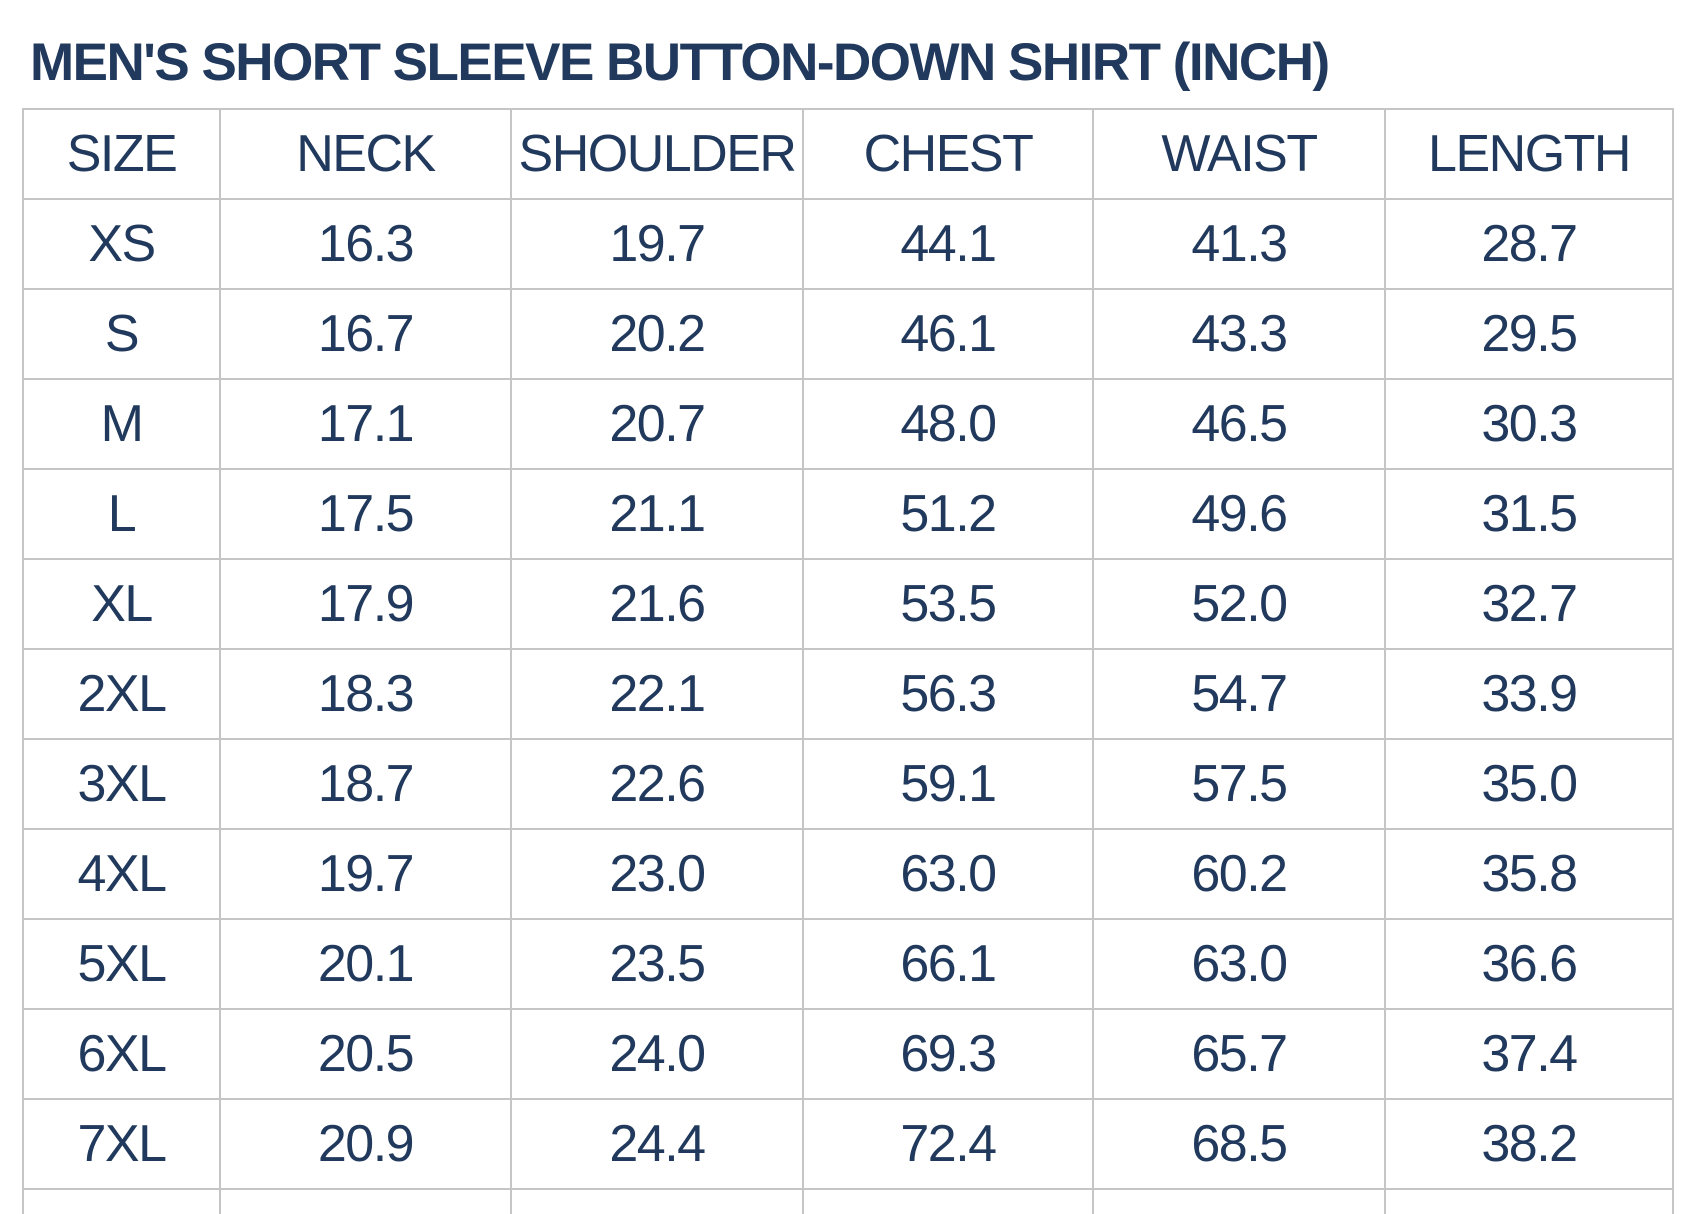 Image resolution: width=1697 pixels, height=1214 pixels. I want to click on cell-m-neck: 17.1, so click(365, 424).